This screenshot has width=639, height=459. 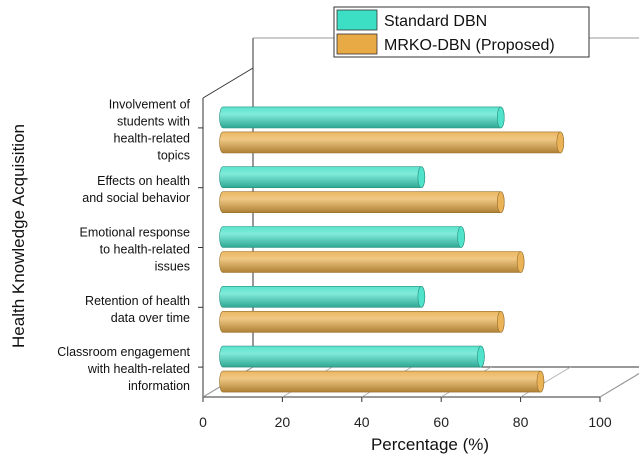 I want to click on x-axis-title: Percentage (%), so click(x=430, y=444).